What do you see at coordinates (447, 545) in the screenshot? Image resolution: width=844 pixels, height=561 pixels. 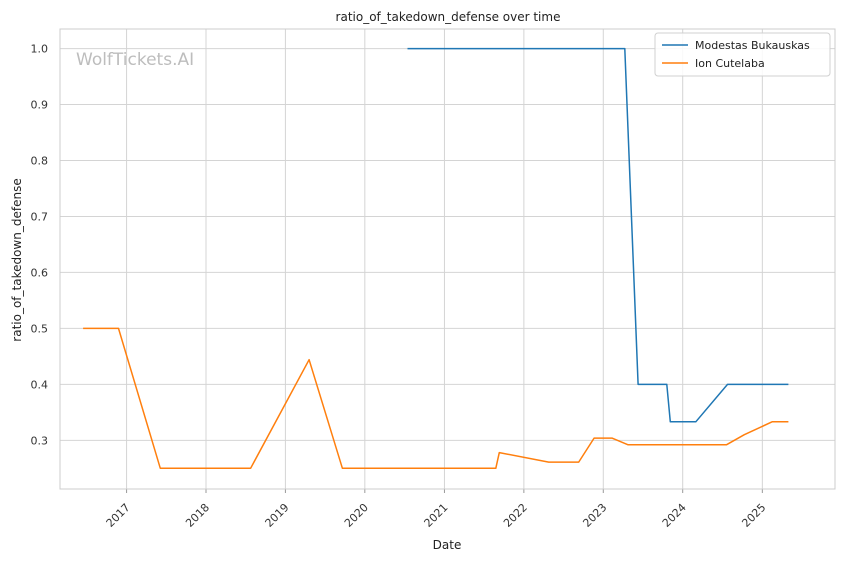 I see `x-axis-title: Date` at bounding box center [447, 545].